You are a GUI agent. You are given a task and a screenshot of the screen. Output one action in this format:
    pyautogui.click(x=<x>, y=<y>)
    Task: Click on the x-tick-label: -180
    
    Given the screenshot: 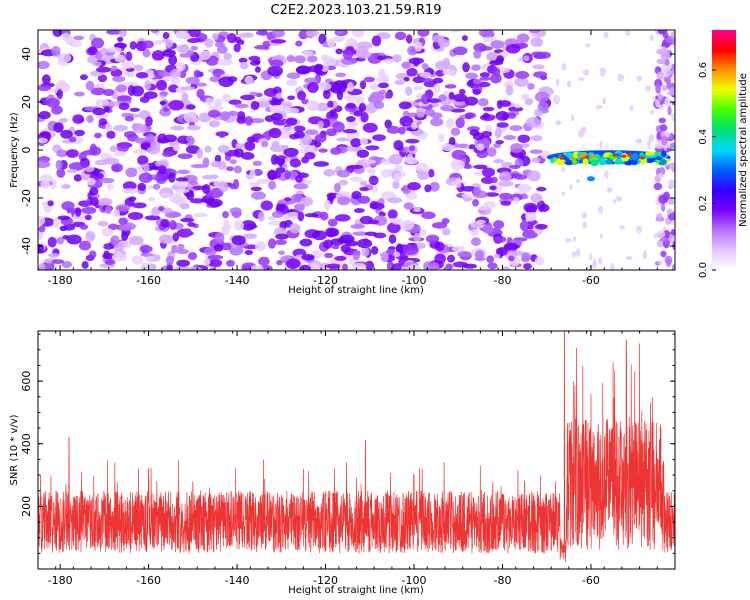 What is the action you would take?
    pyautogui.click(x=60, y=280)
    